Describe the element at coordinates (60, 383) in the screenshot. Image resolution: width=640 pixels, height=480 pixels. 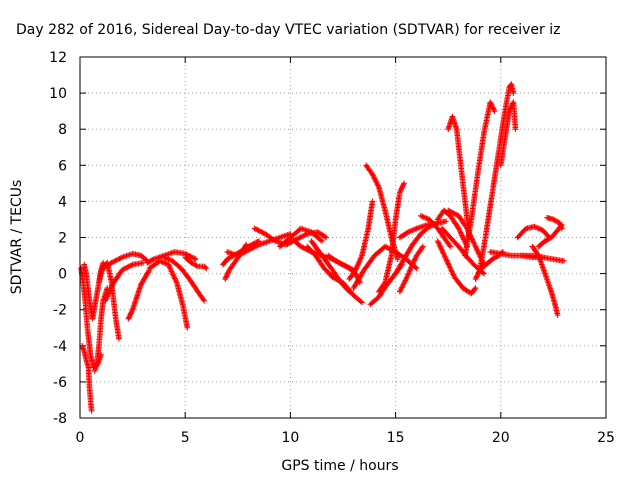
I see `y-tick-label: -6` at that location.